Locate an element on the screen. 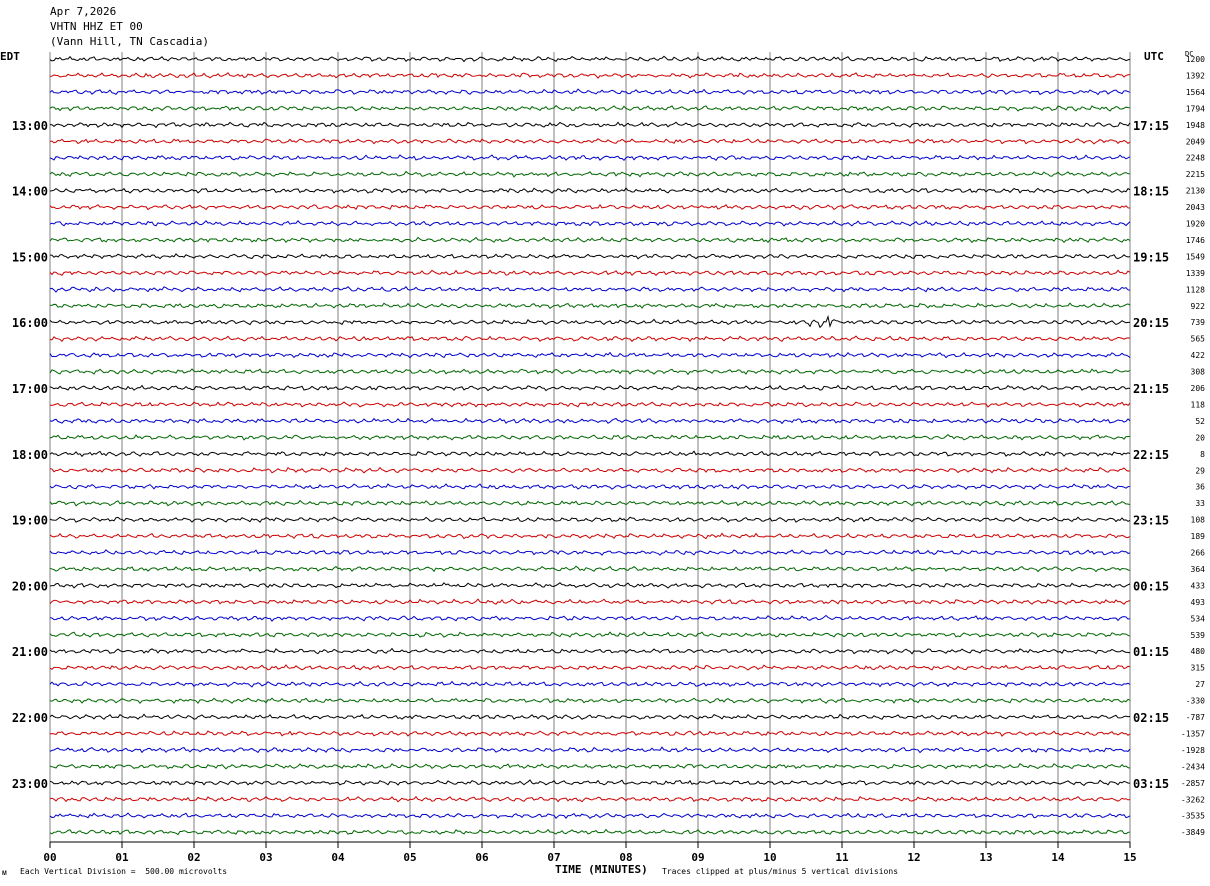 The height and width of the screenshot is (886, 1210). edt-hour-label: 14:00 is located at coordinates (30, 192).